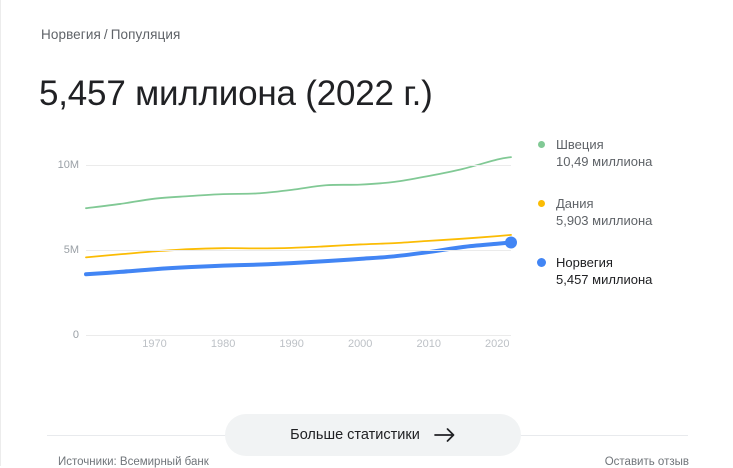 The width and height of the screenshot is (733, 468). What do you see at coordinates (298, 246) in the screenshot?
I see `chart-line-дания` at bounding box center [298, 246].